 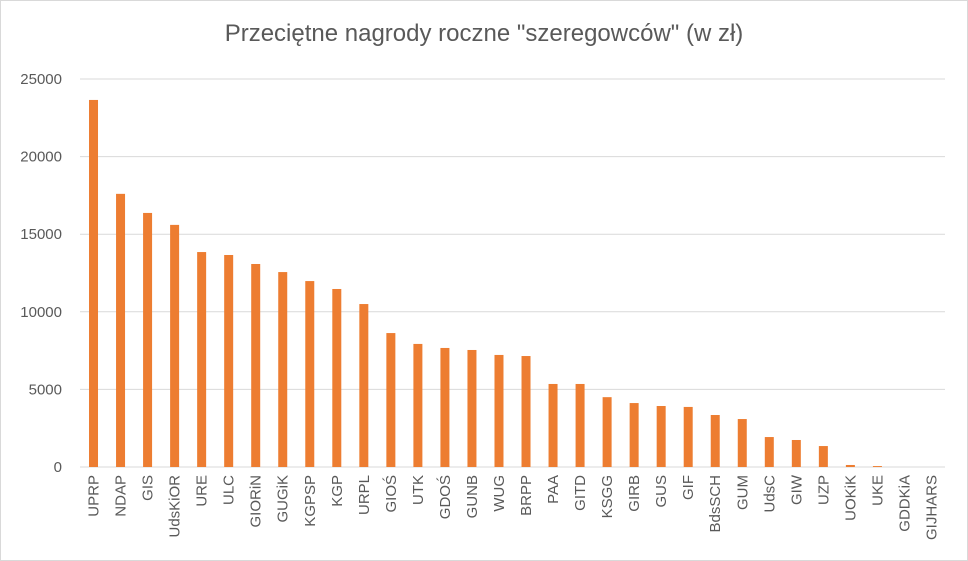 What do you see at coordinates (175, 506) in the screenshot?
I see `x-tick-label: UdsKiOR` at bounding box center [175, 506].